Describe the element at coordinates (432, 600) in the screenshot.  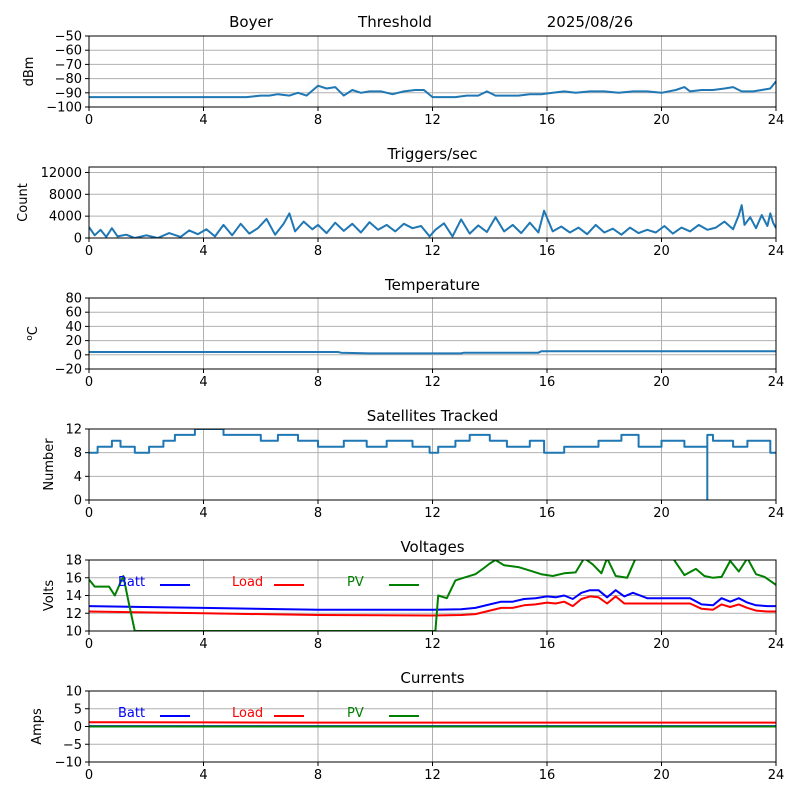
I see `series-line-batt` at that location.